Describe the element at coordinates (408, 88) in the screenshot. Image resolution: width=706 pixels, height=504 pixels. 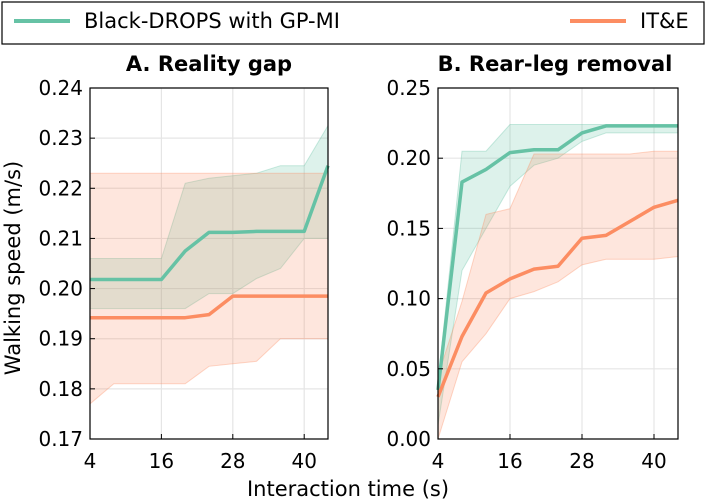
I see `y-tick-label: 0.25` at that location.